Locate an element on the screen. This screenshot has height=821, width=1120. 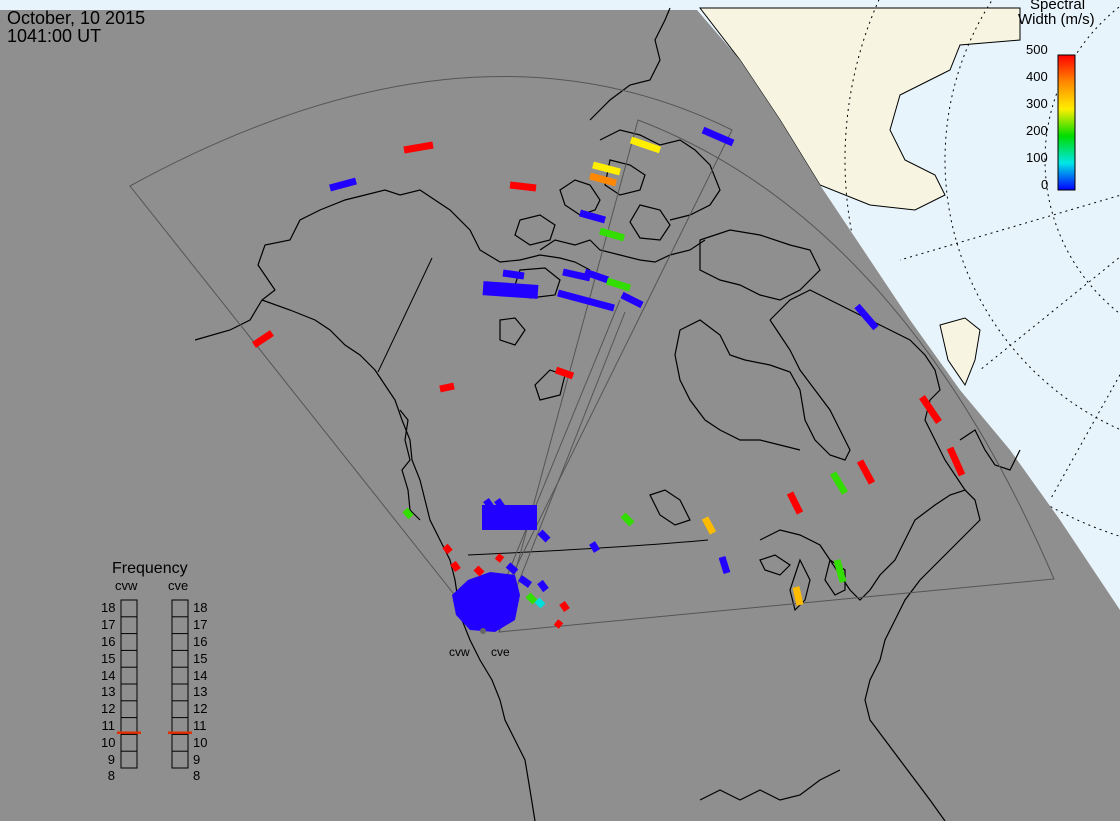
radar-label-cve: cve is located at coordinates (500, 652).